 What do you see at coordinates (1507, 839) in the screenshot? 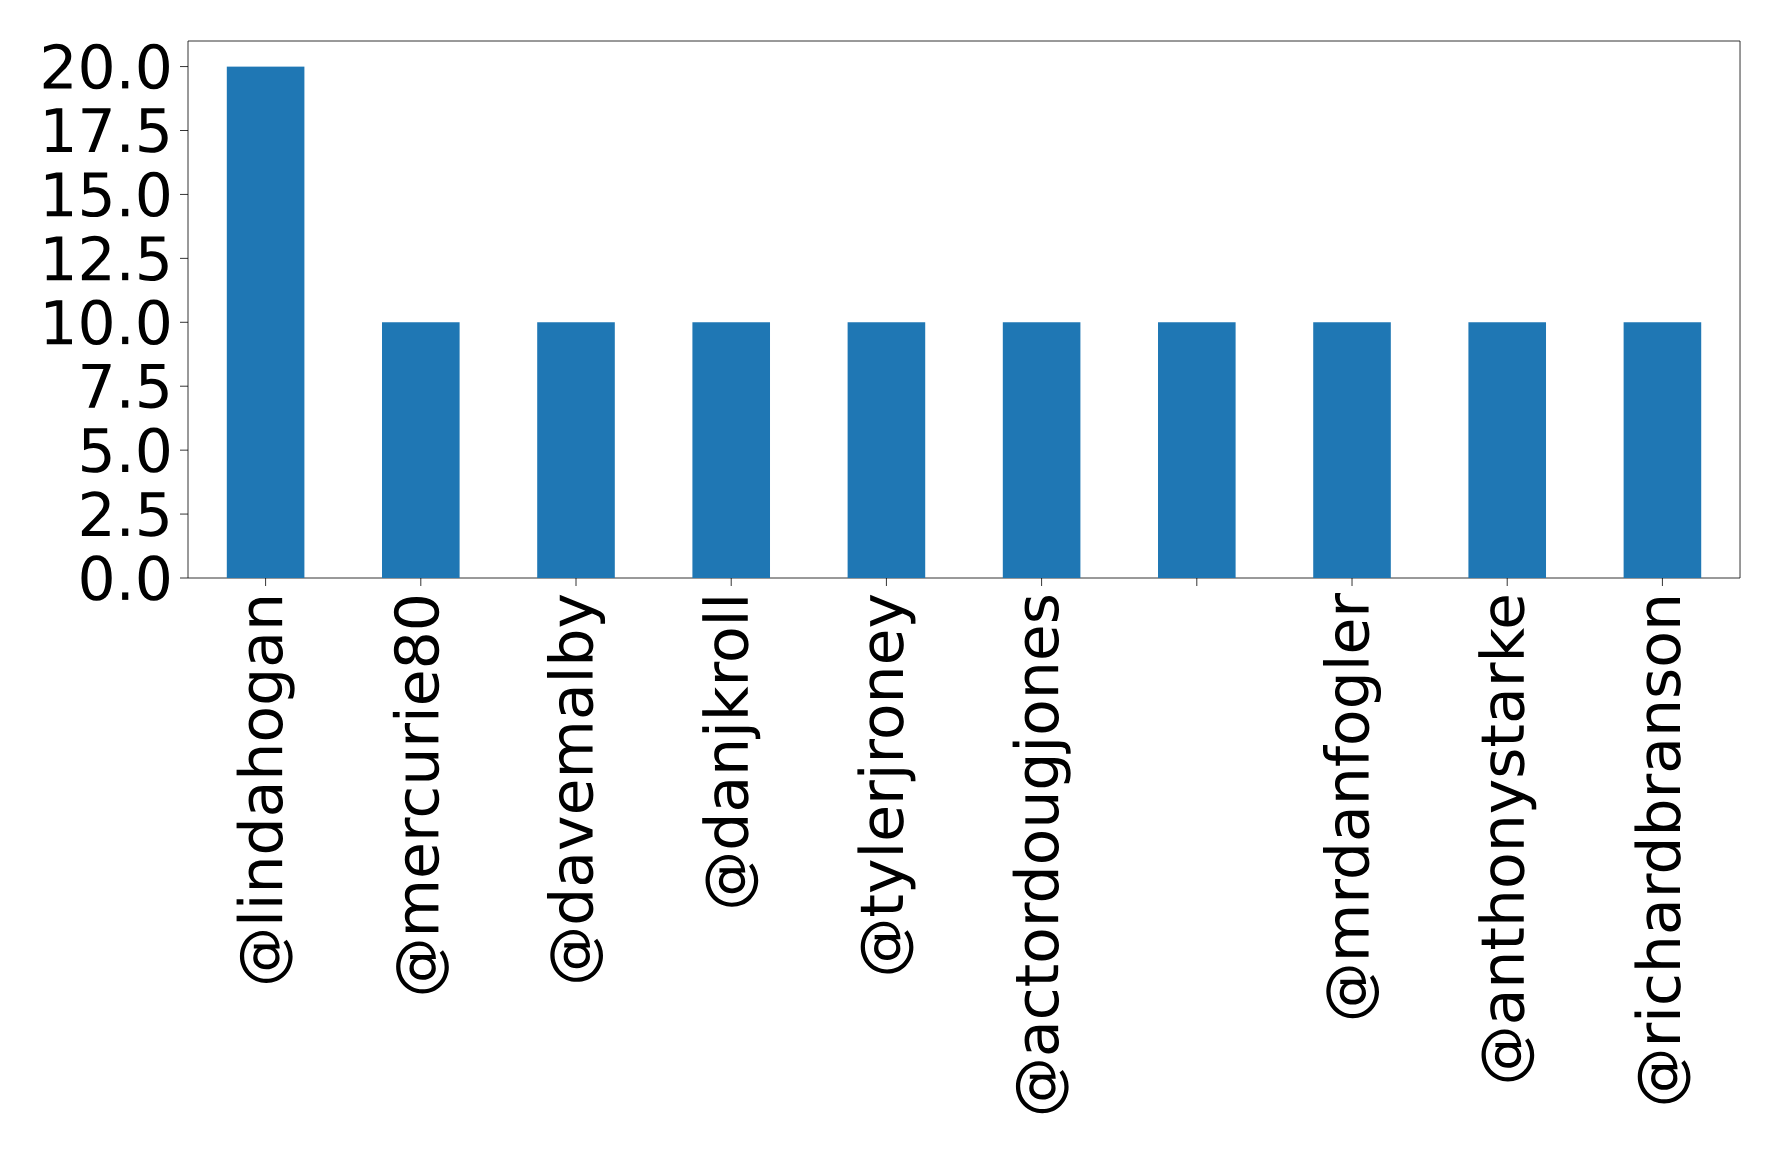
I see `x-tick-label: @anthonystarke` at bounding box center [1507, 839].